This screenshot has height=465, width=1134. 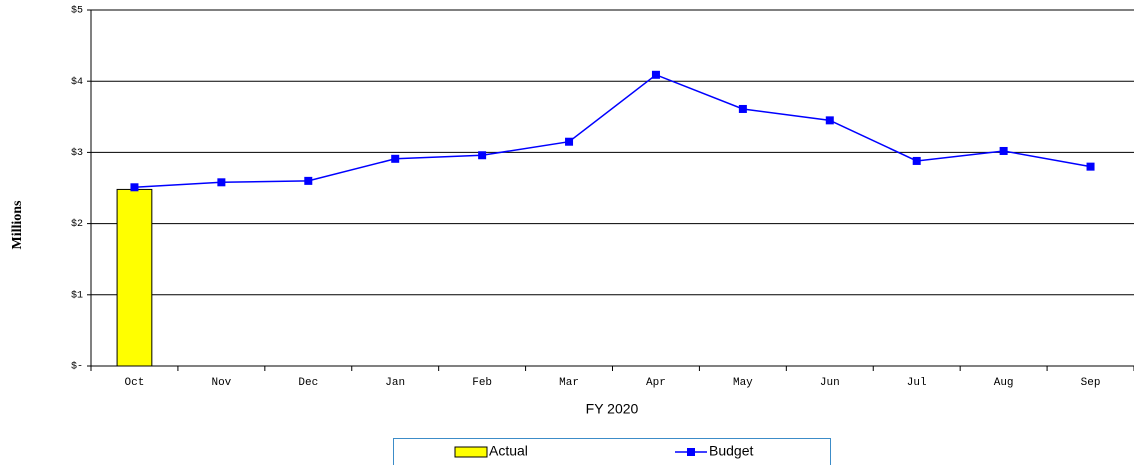 I want to click on legend-label: Budget, so click(x=731, y=451).